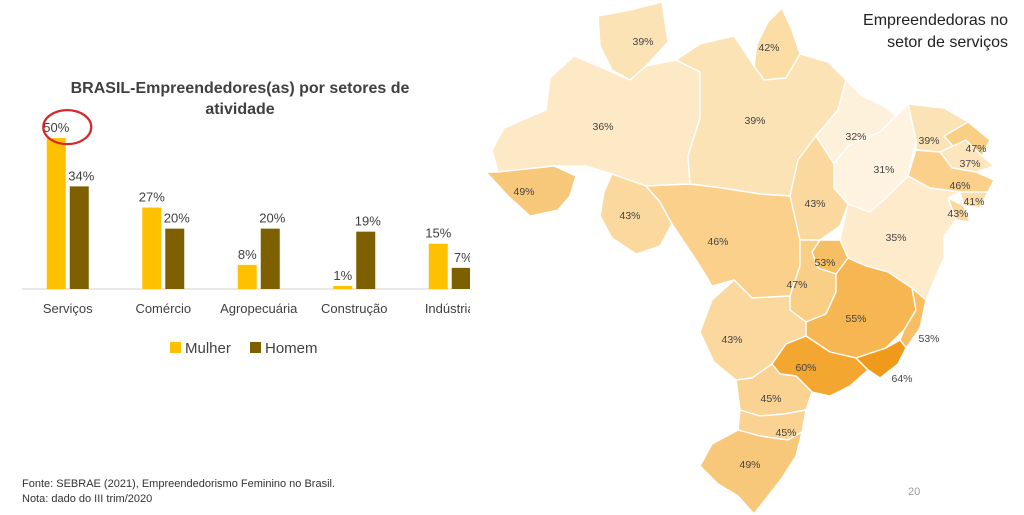 Image resolution: width=1024 pixels, height=515 pixels. What do you see at coordinates (247, 254) in the screenshot?
I see `data-label: 8%` at bounding box center [247, 254].